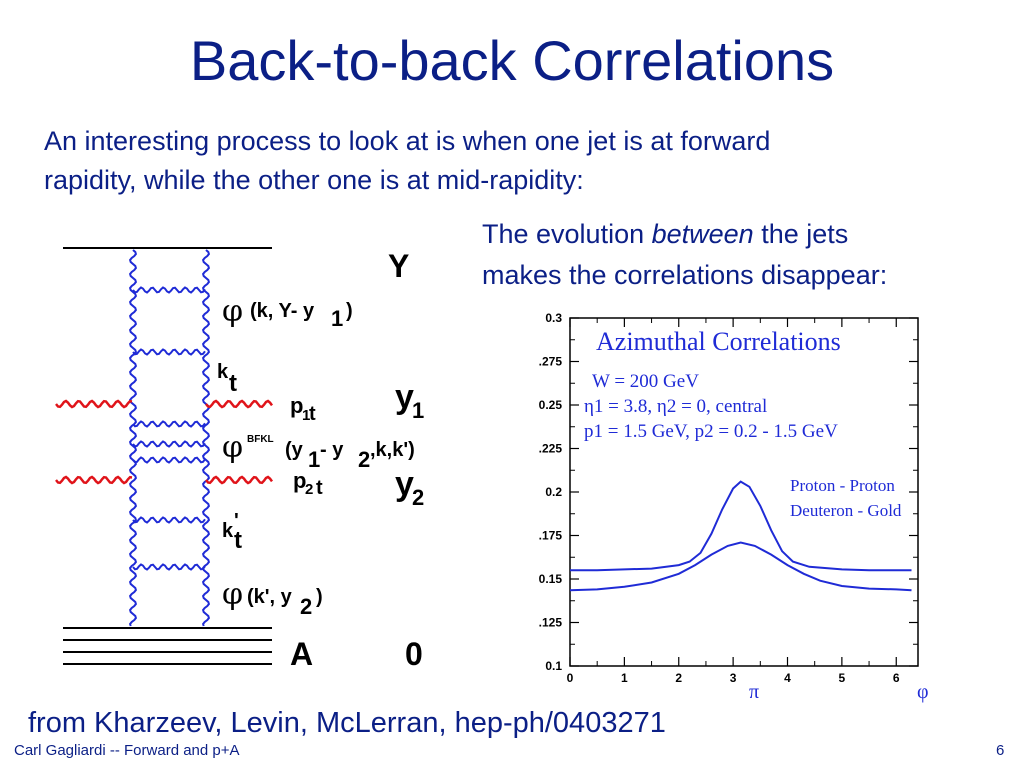  Describe the element at coordinates (223, 372) in the screenshot. I see `kt-label: k` at that location.